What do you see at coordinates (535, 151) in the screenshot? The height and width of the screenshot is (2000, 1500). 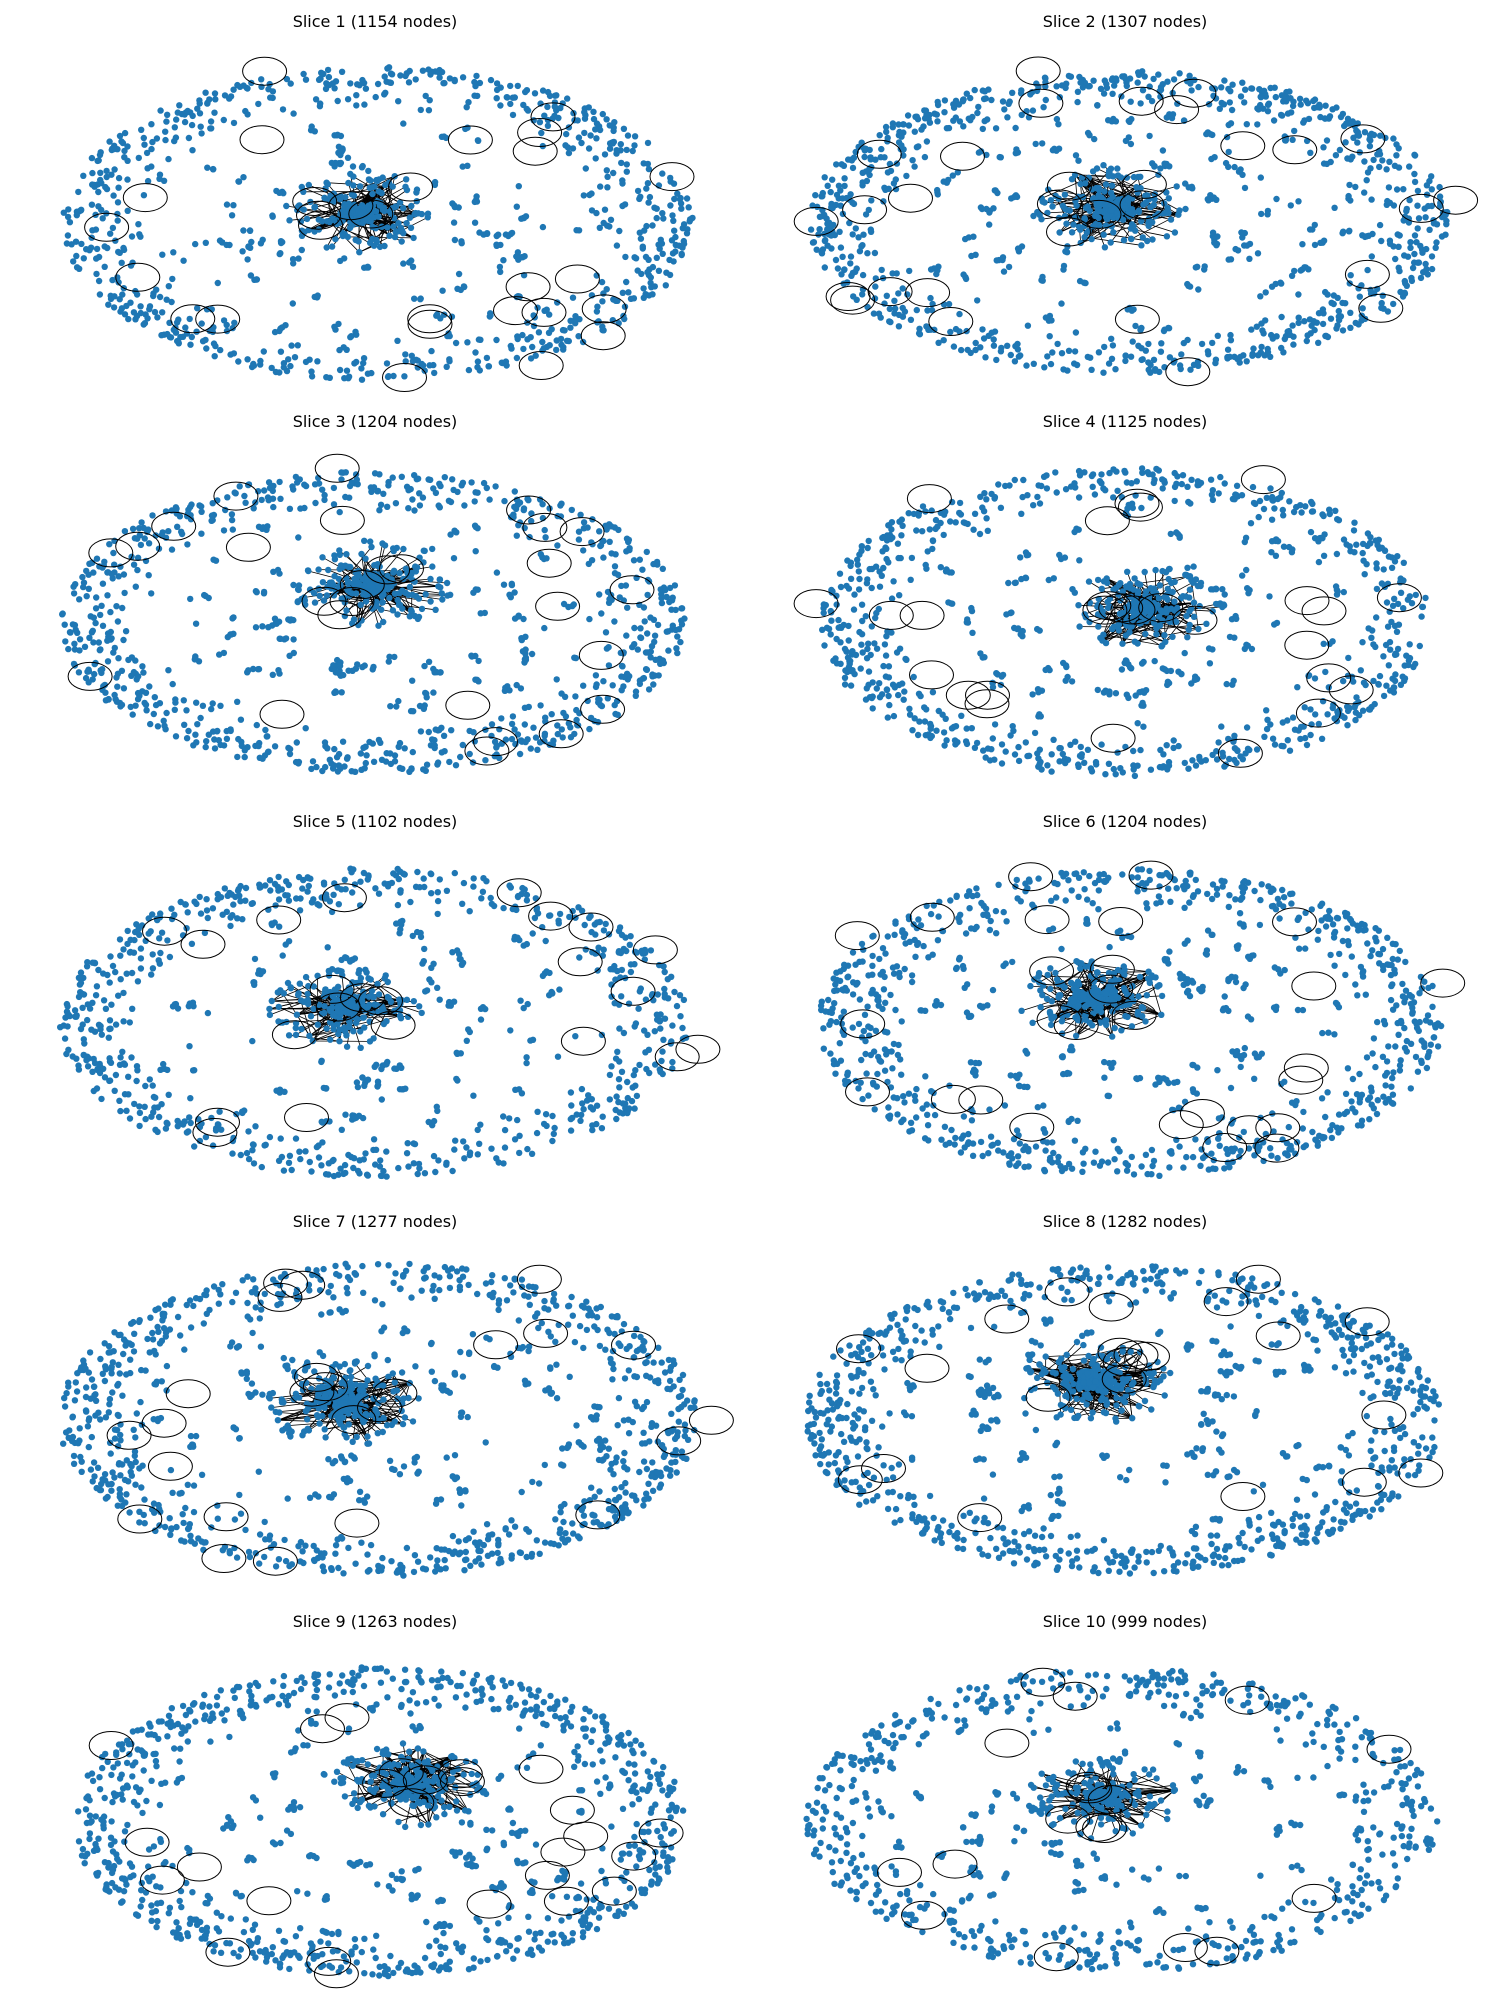 I see `self-loop` at bounding box center [535, 151].